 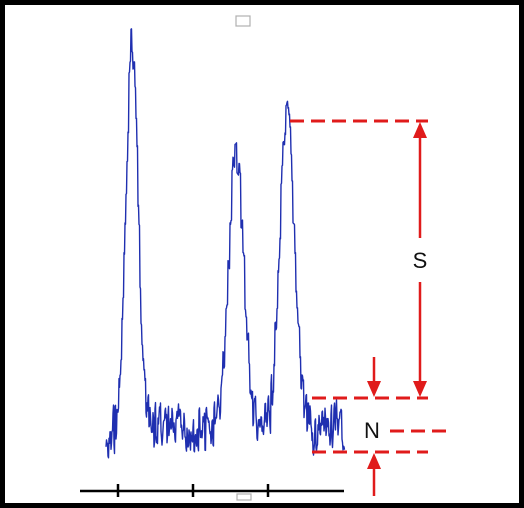 What do you see at coordinates (372, 430) in the screenshot?
I see `noise-label: N` at bounding box center [372, 430].